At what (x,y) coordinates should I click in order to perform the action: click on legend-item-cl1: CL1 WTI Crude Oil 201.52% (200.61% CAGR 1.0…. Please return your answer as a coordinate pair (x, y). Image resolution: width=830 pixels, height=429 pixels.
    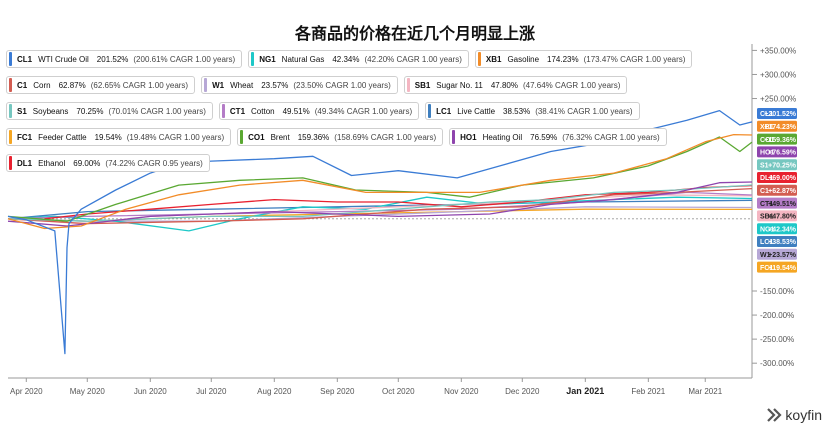
    Looking at the image, I should click on (124, 59).